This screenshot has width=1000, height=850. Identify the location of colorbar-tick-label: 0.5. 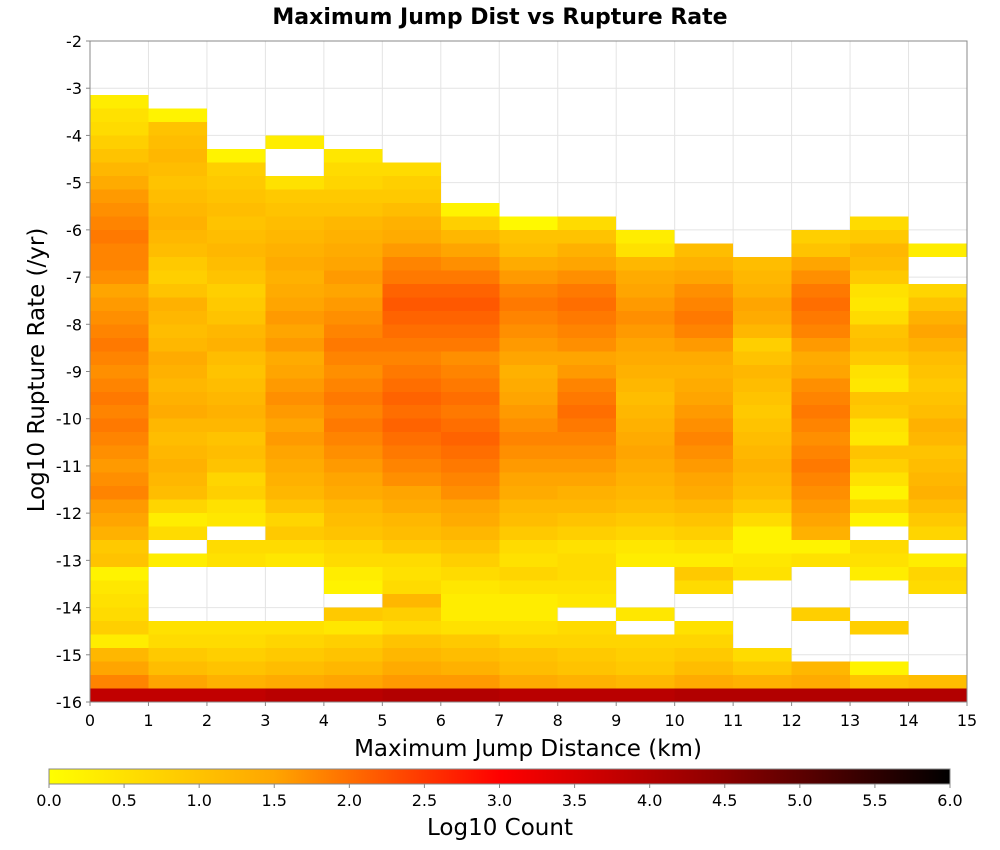
(123, 800).